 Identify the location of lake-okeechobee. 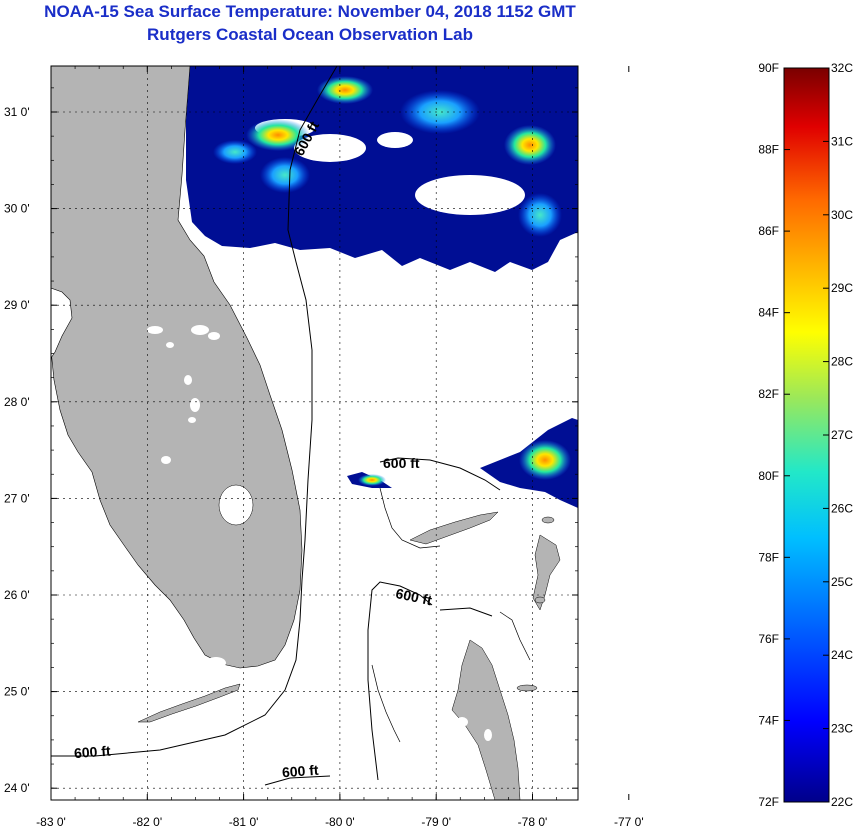
(236, 505).